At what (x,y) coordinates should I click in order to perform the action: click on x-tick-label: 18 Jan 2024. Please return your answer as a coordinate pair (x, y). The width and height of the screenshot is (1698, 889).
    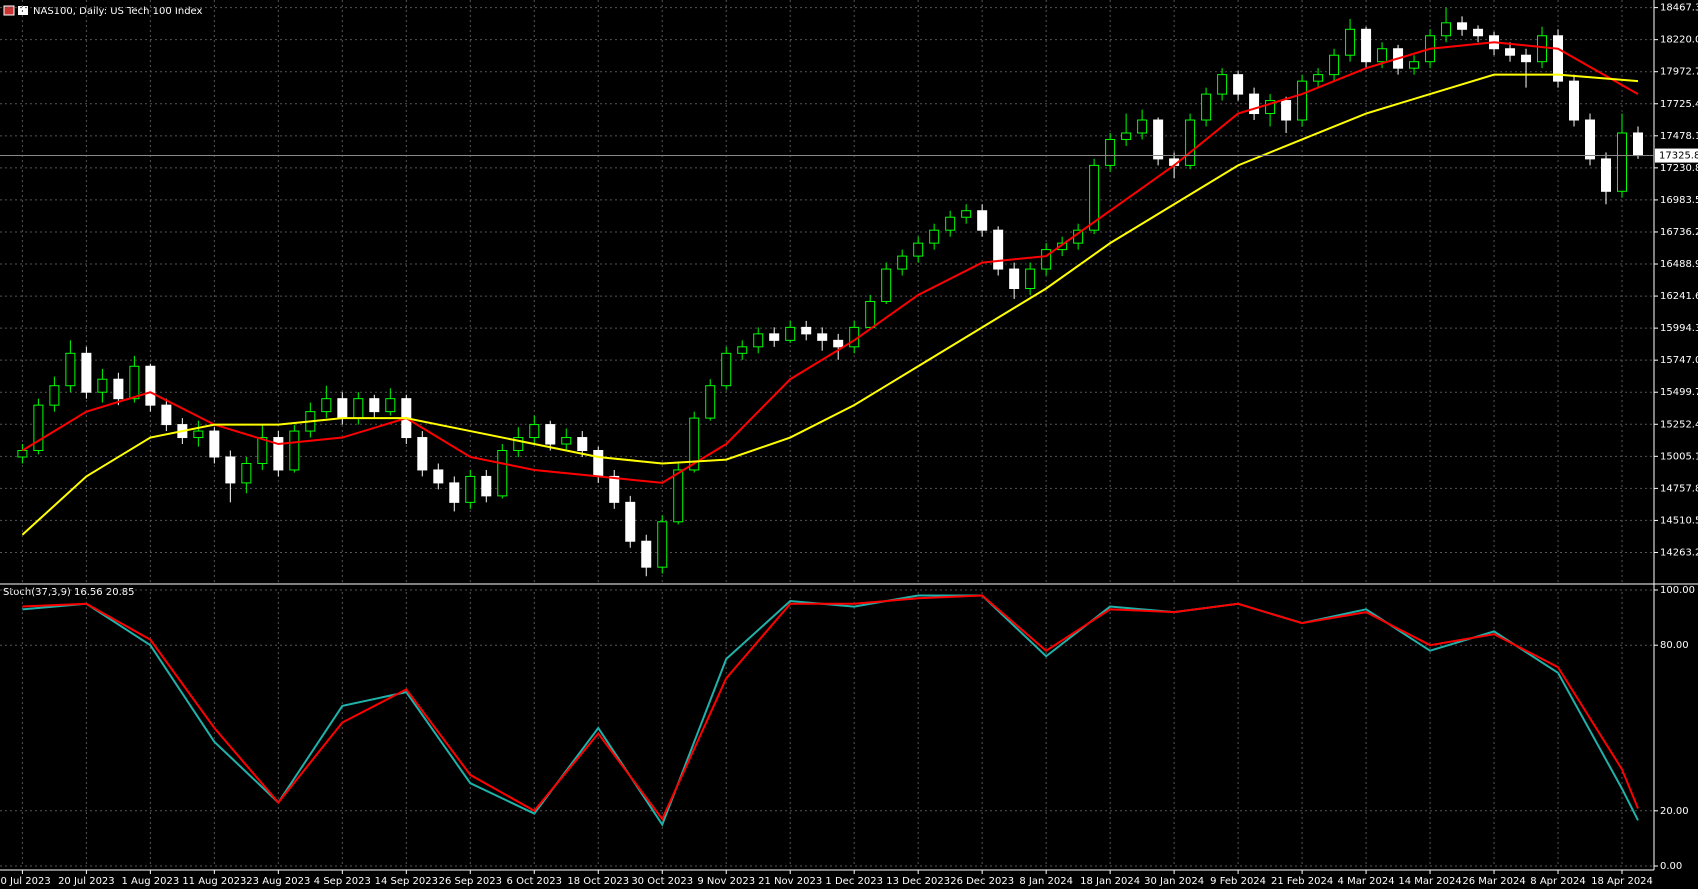
    Looking at the image, I should click on (1110, 881).